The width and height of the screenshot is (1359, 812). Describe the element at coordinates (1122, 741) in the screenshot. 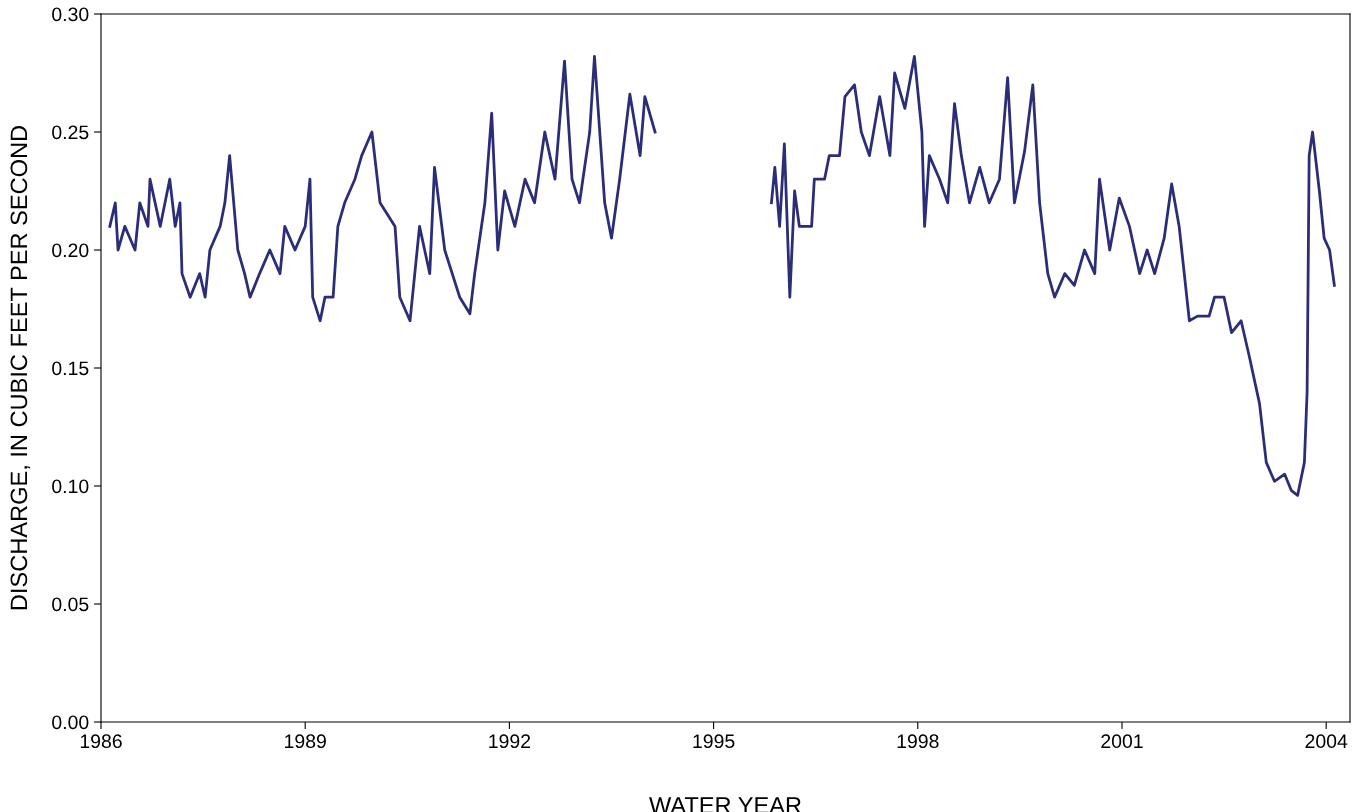

I see `x-tick-label: 2001` at that location.